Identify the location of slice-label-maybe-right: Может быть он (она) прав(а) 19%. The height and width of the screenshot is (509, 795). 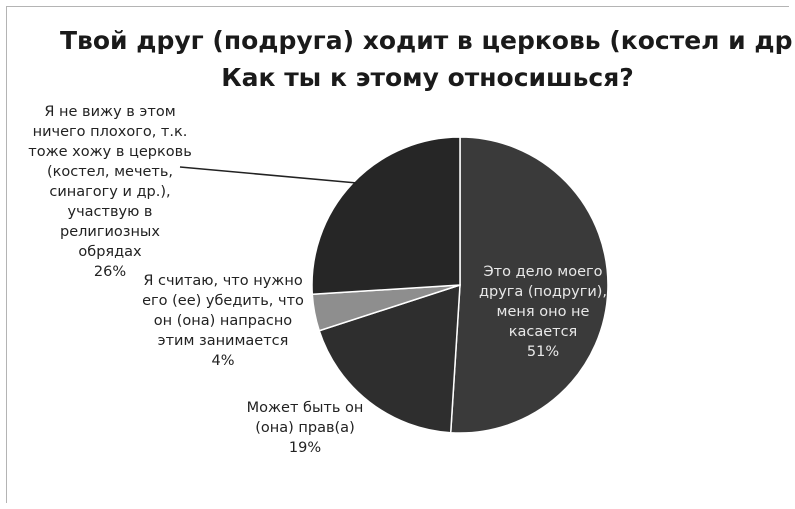
(305, 428).